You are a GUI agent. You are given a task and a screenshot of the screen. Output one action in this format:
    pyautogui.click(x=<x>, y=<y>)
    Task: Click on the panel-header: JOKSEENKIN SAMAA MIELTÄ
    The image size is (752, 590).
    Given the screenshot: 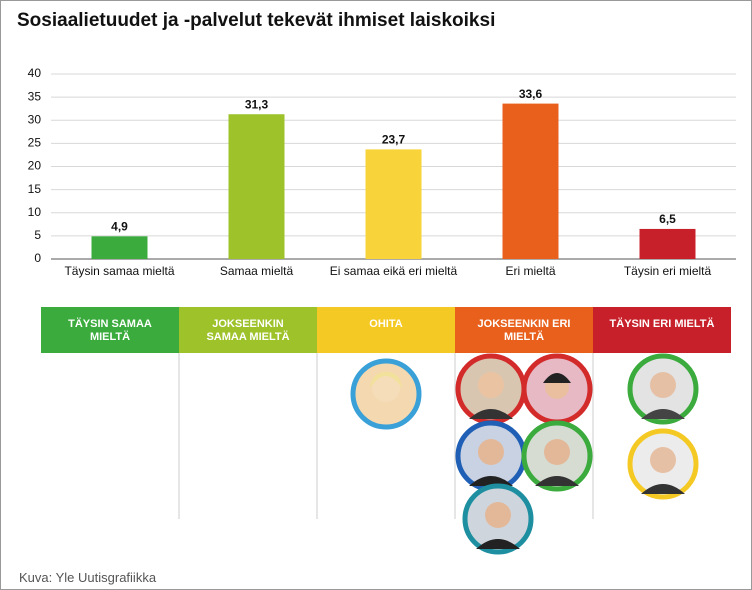 What is the action you would take?
    pyautogui.click(x=248, y=330)
    